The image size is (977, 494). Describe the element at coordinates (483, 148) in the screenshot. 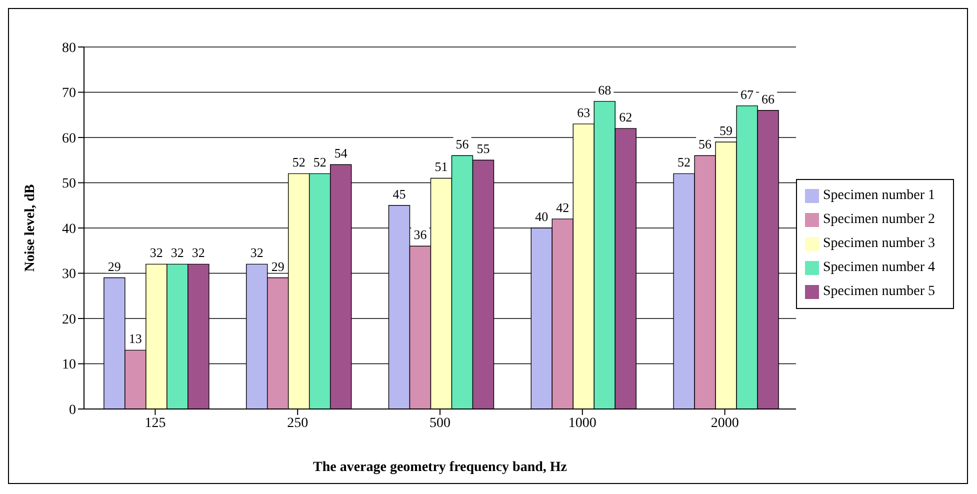

I see `data-label: 55` at that location.